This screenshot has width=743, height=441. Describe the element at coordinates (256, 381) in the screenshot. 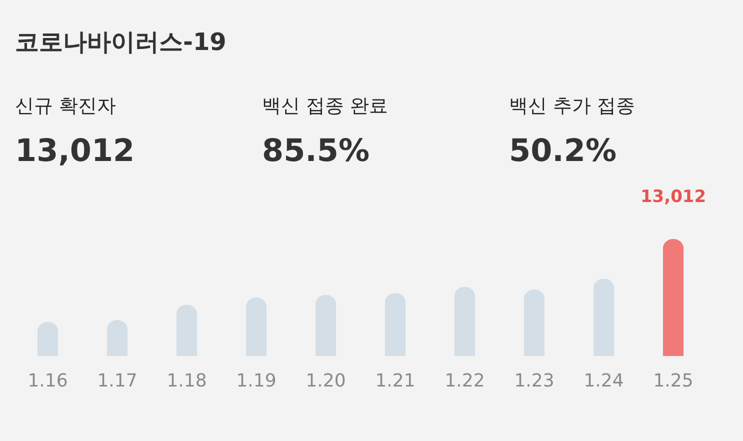

I see `x-tick-label: 1.19` at that location.